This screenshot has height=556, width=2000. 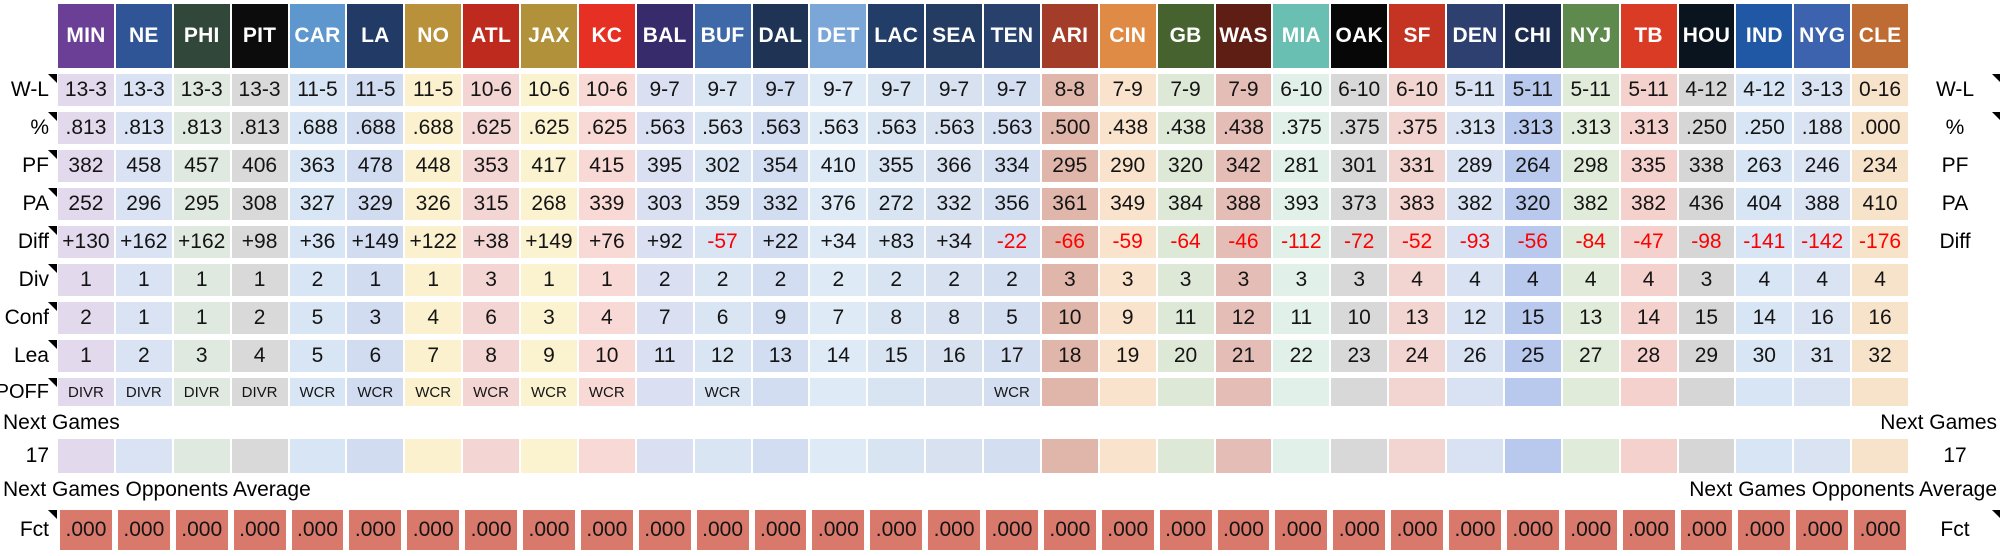 What do you see at coordinates (1417, 318) in the screenshot?
I see `cell-conf-sf: 13` at bounding box center [1417, 318].